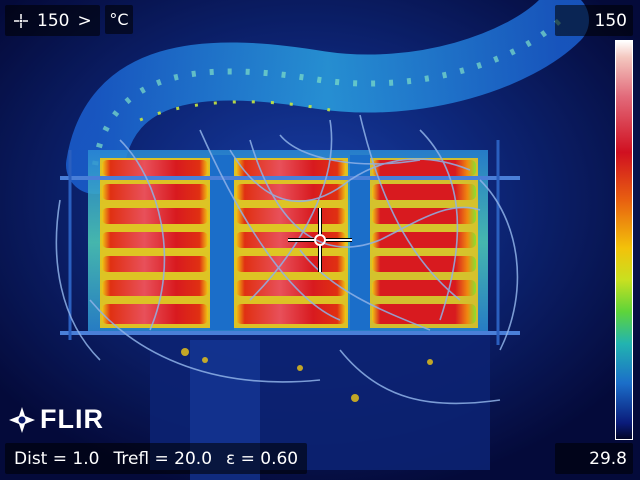 The height and width of the screenshot is (480, 640). I want to click on cell-group-right, so click(424, 243).